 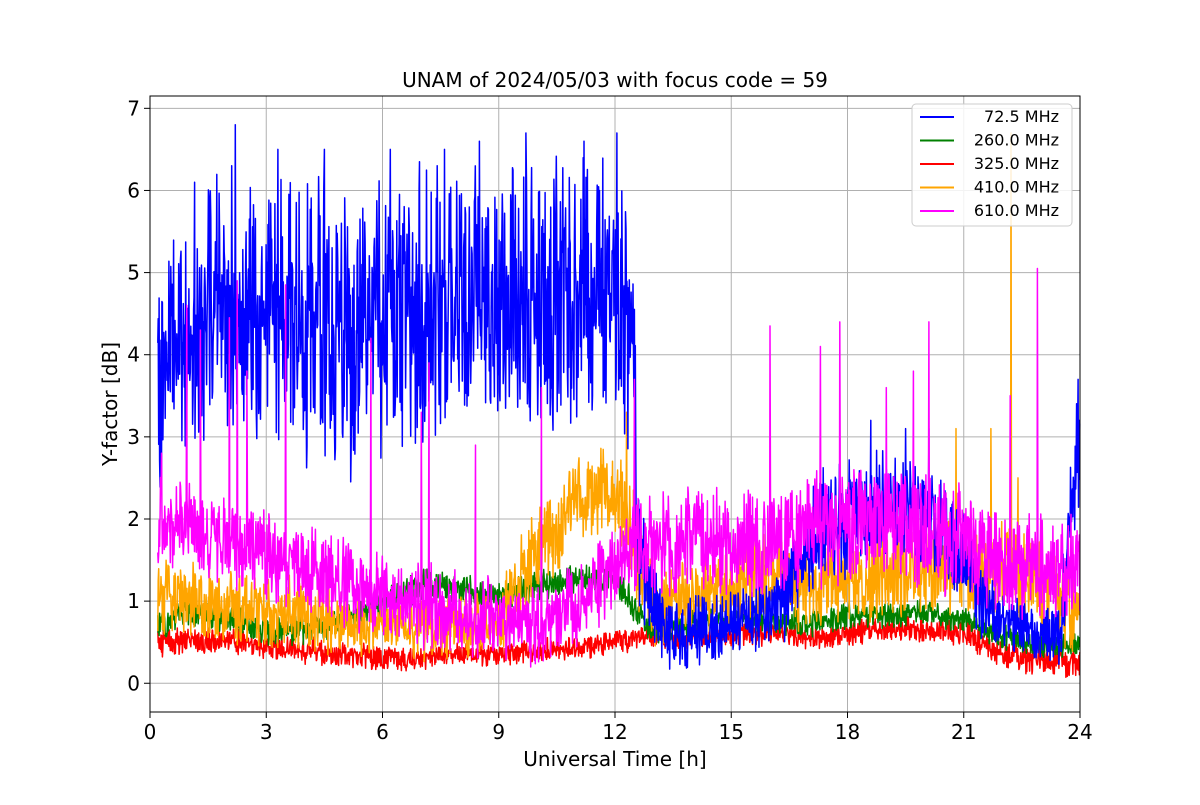 I want to click on y-tick-label: 4, so click(x=133, y=355).